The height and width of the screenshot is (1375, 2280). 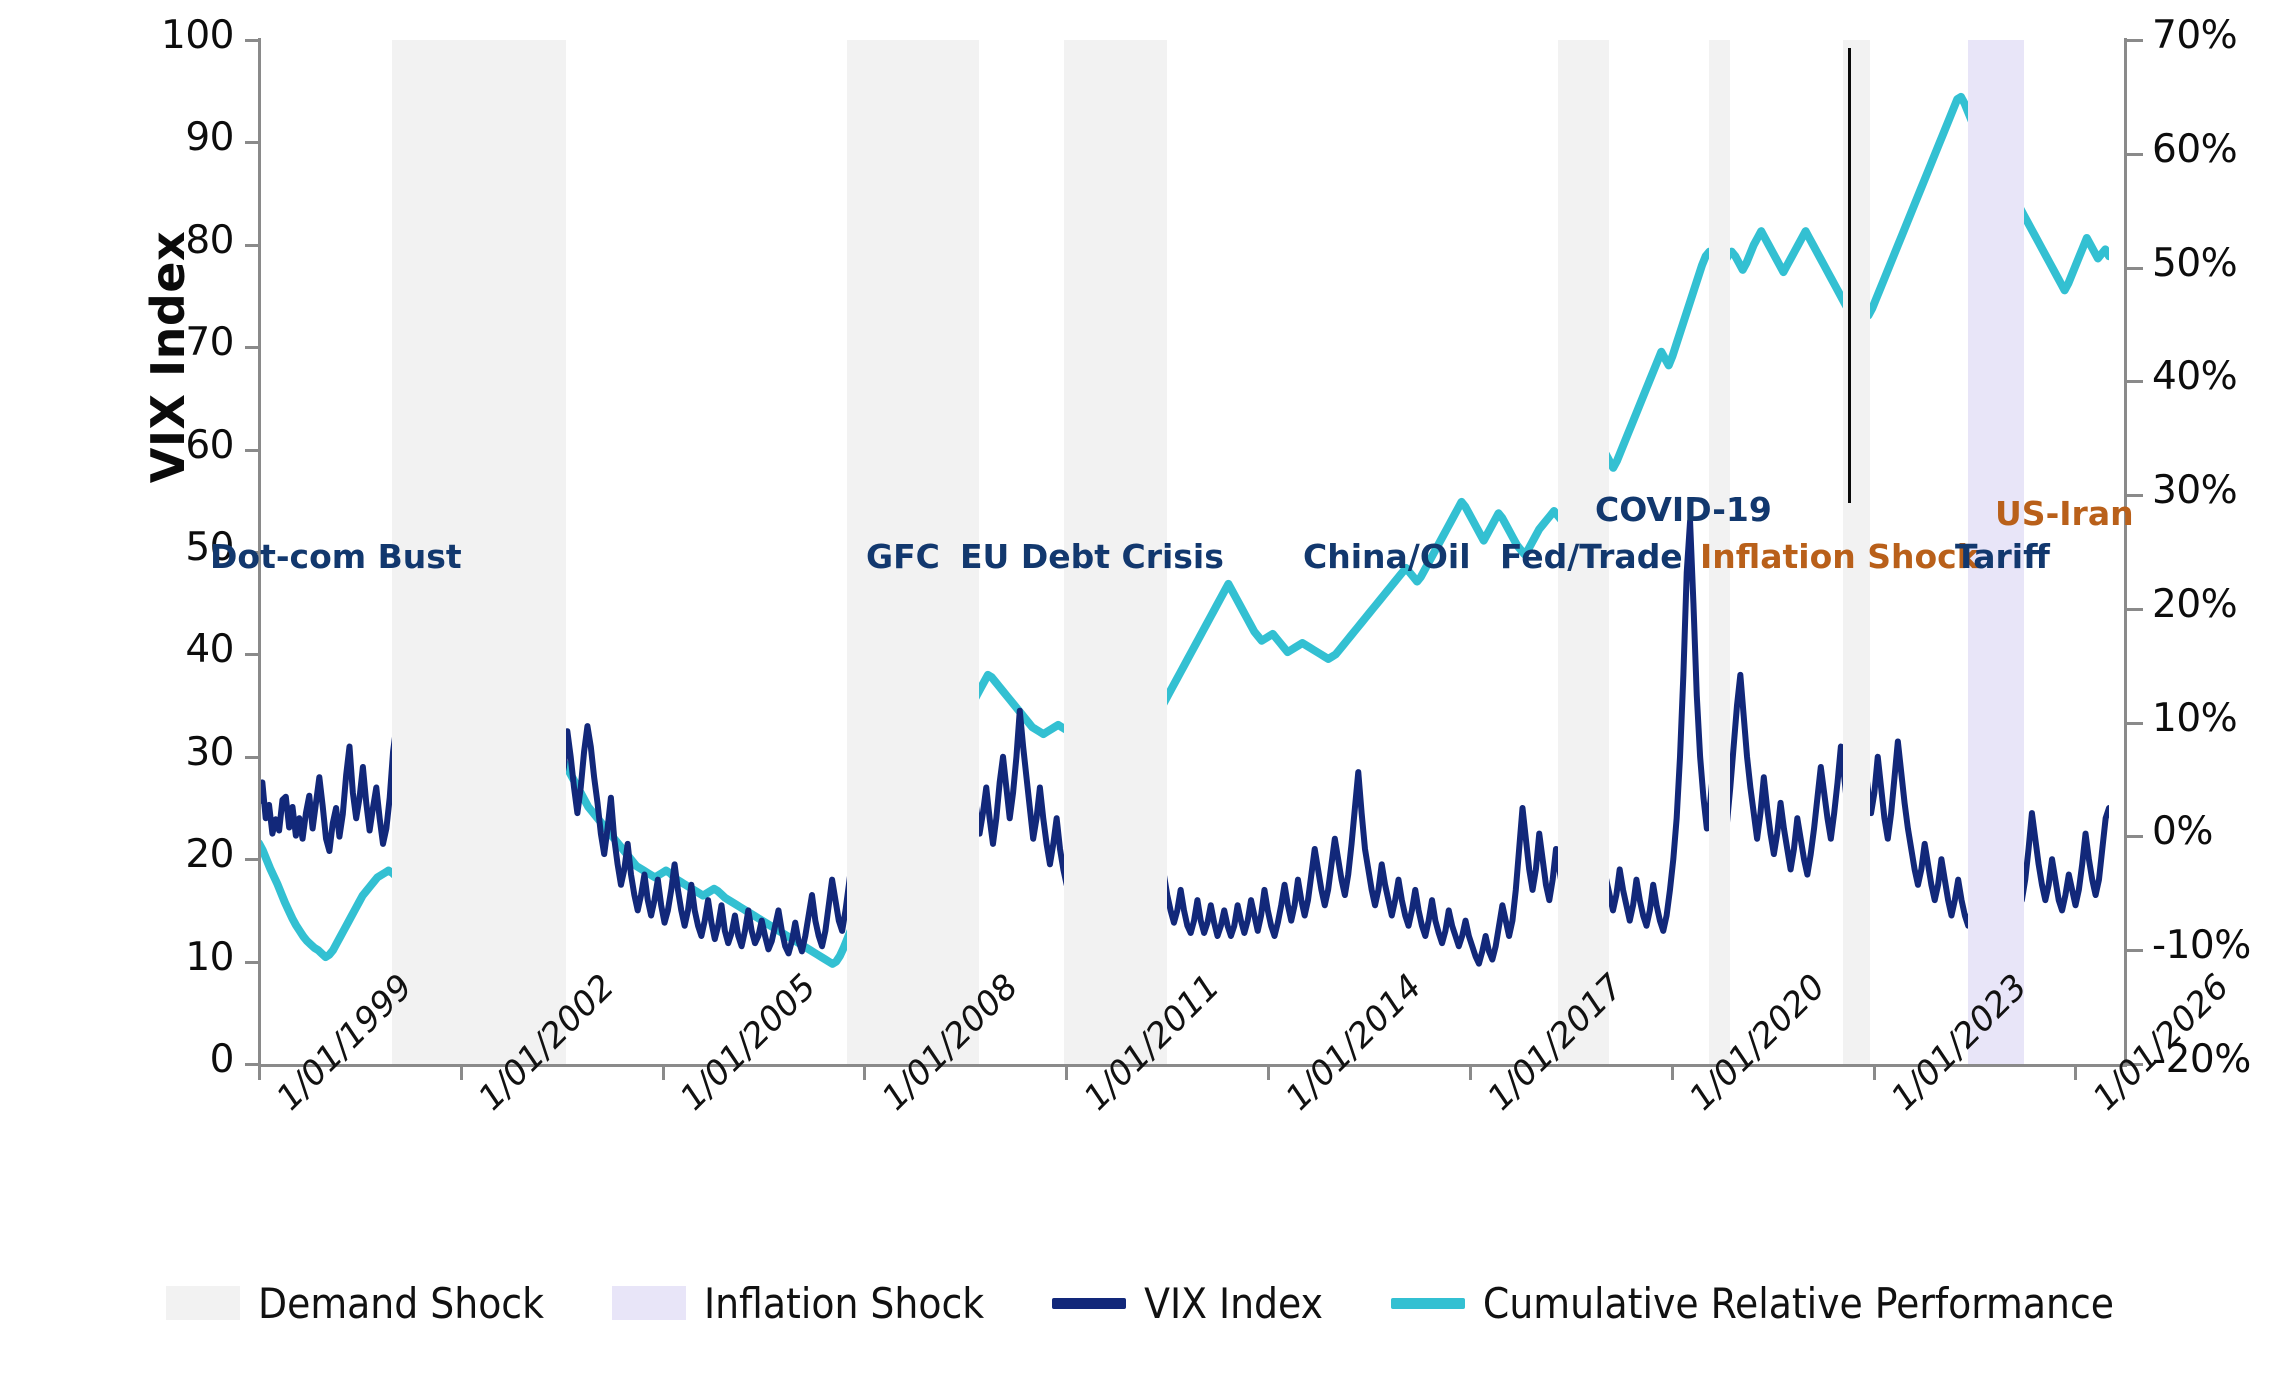 What do you see at coordinates (222, 1059) in the screenshot?
I see `y-axis-left-tick-label: 0` at bounding box center [222, 1059].